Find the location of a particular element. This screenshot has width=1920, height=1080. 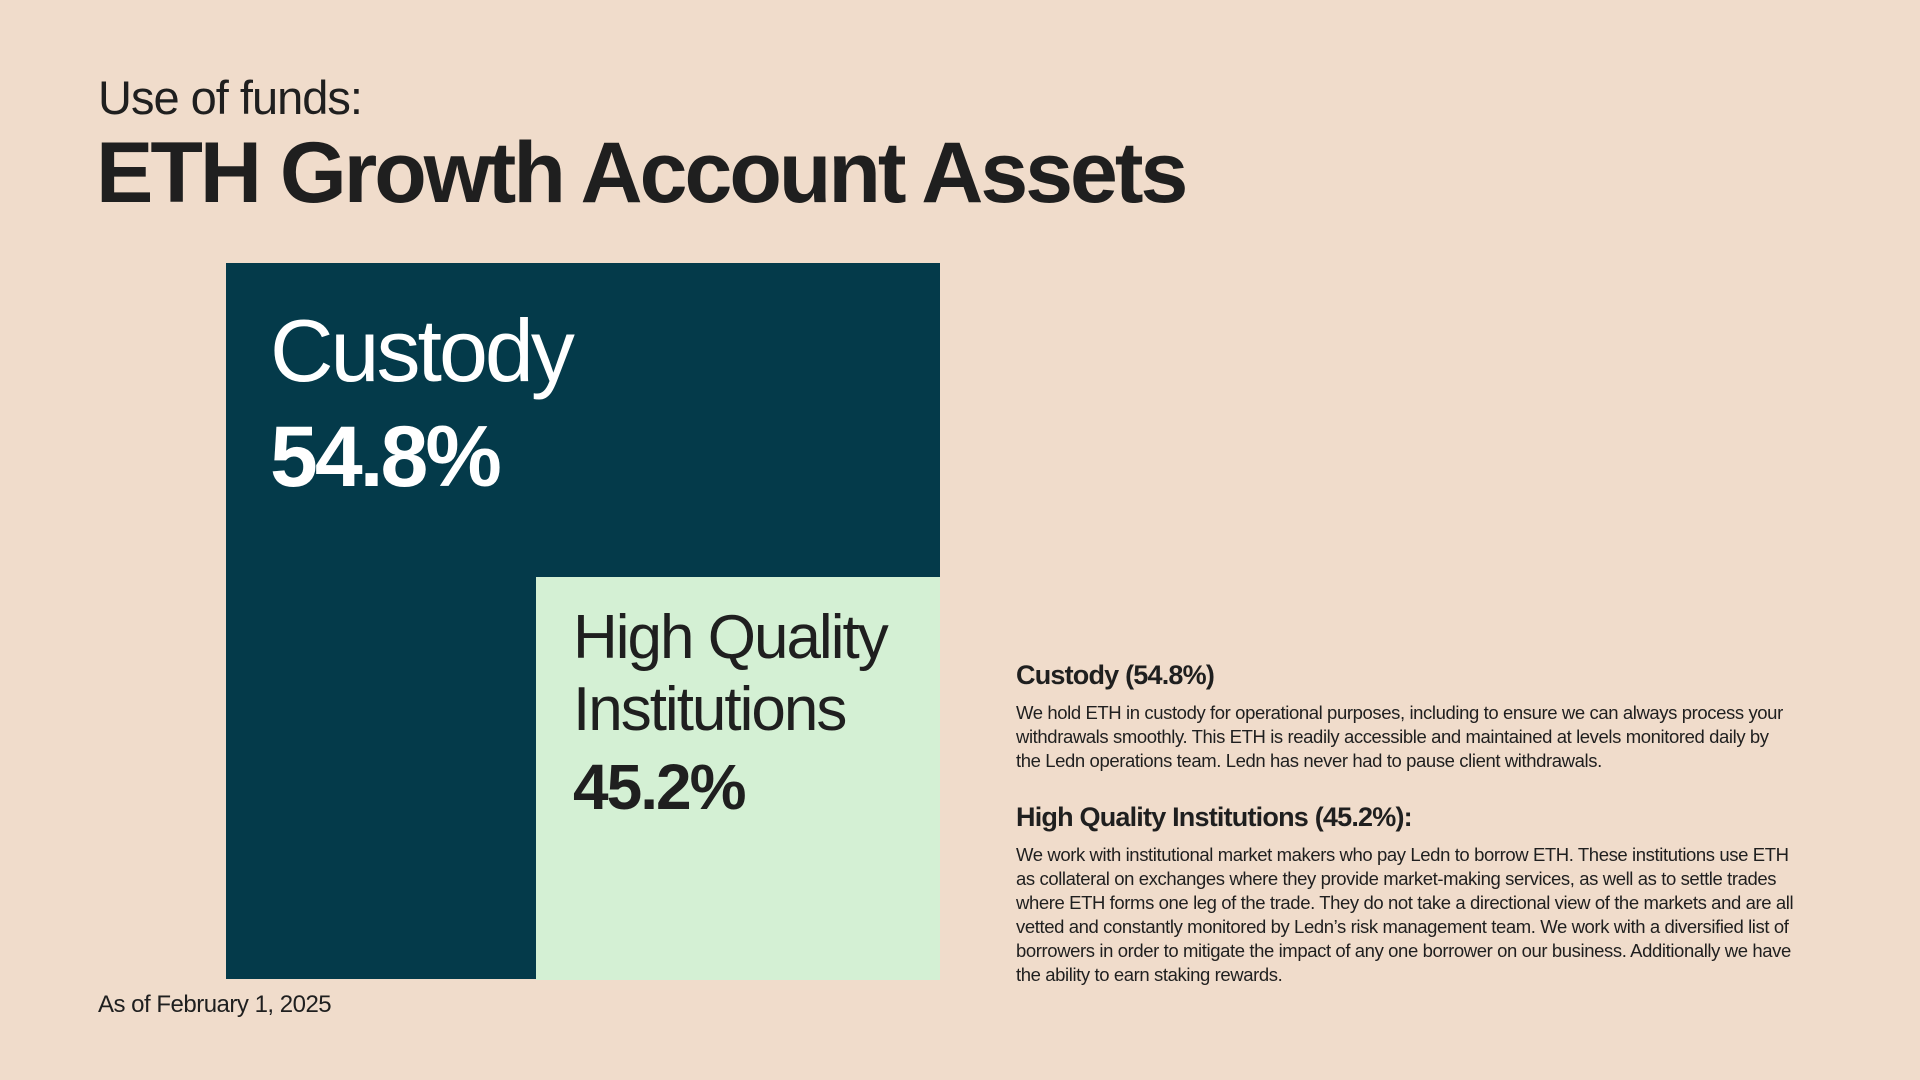

footnote: As of February 1, 2025 is located at coordinates (215, 1004).